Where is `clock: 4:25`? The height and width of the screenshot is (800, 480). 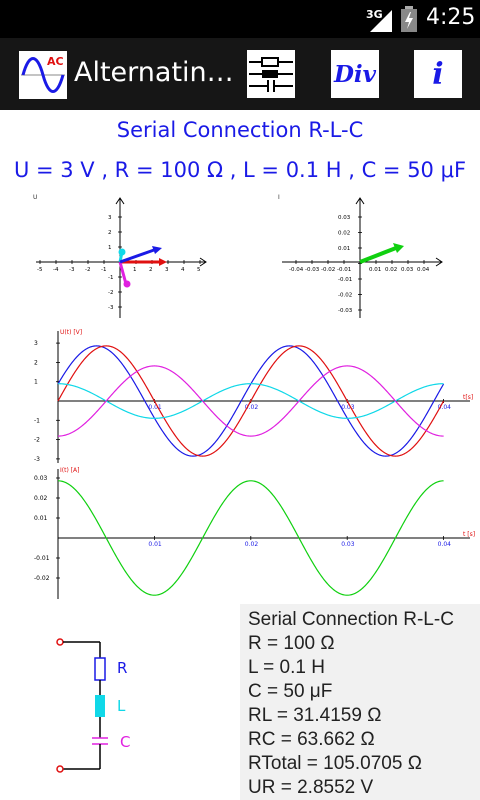 clock: 4:25 is located at coordinates (451, 17).